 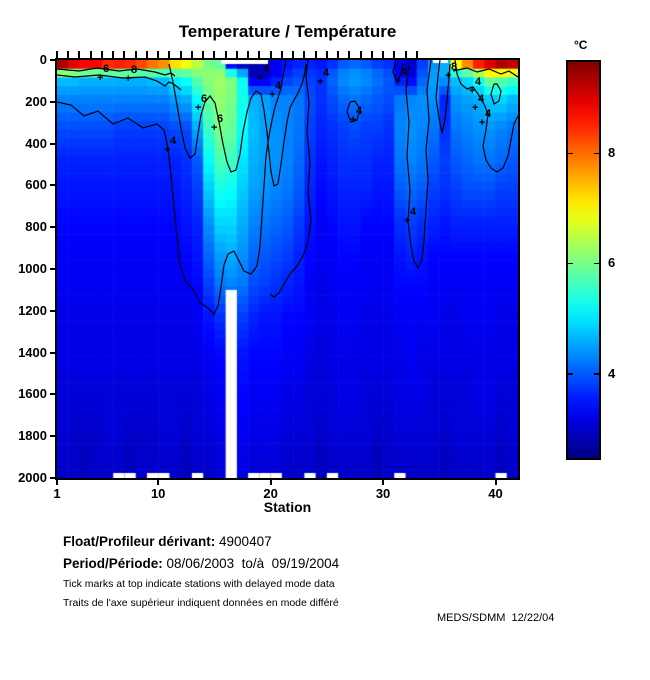 I want to click on y-tick-label: 1200, so click(x=32, y=310).